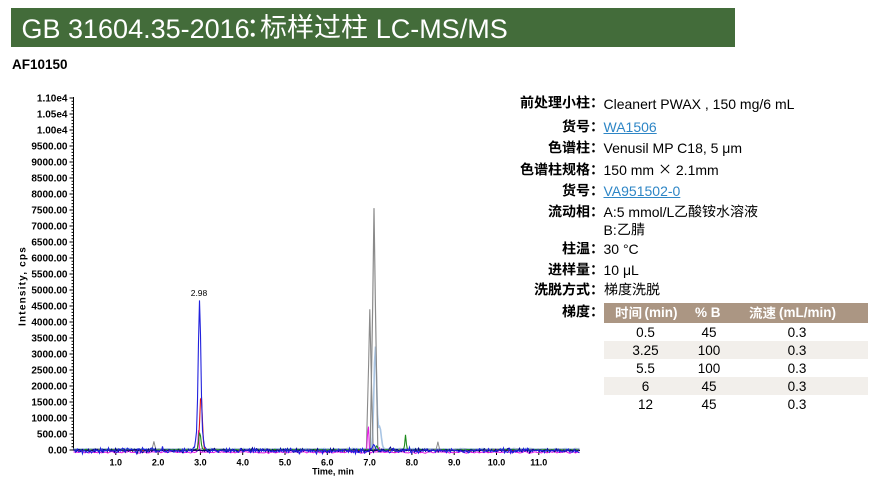 The width and height of the screenshot is (874, 486). Describe the element at coordinates (49, 370) in the screenshot. I see `svg-text: 2500.00` at that location.